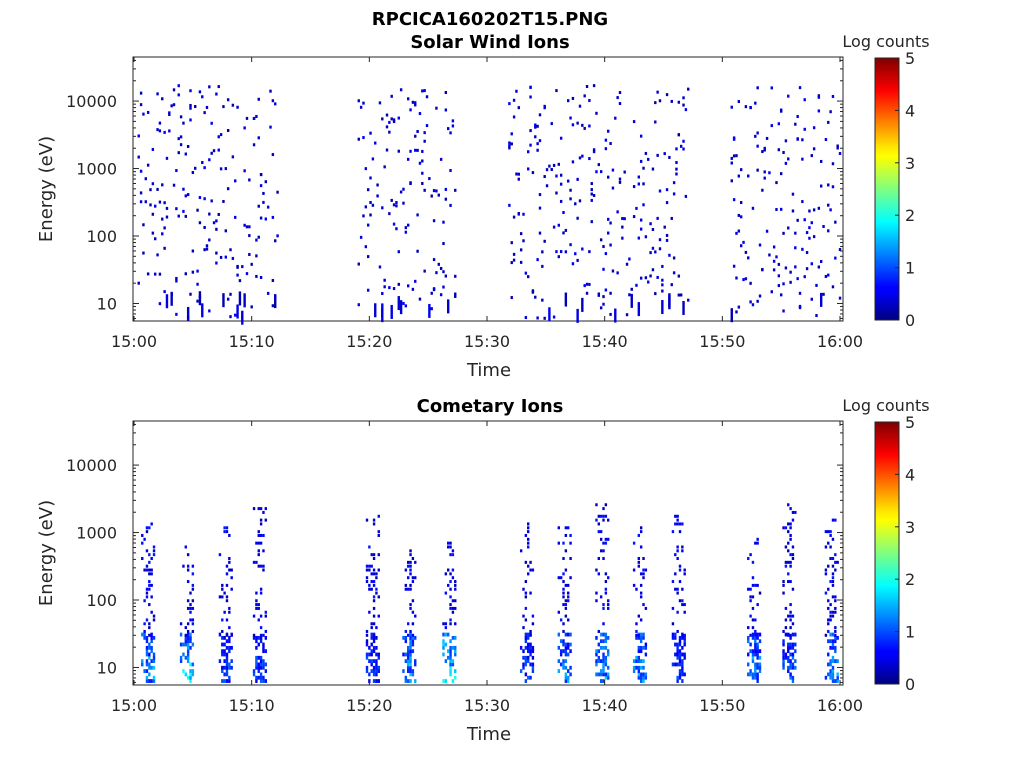 The image size is (1024, 772). I want to click on x-tick-label: 15:00, so click(134, 341).